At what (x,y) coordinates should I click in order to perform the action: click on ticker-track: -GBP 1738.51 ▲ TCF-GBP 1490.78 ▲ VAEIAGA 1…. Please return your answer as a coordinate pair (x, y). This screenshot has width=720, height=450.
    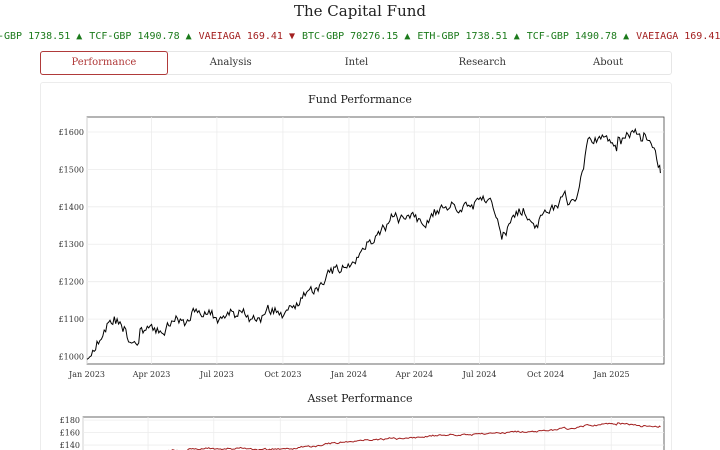
    Looking at the image, I should click on (360, 37).